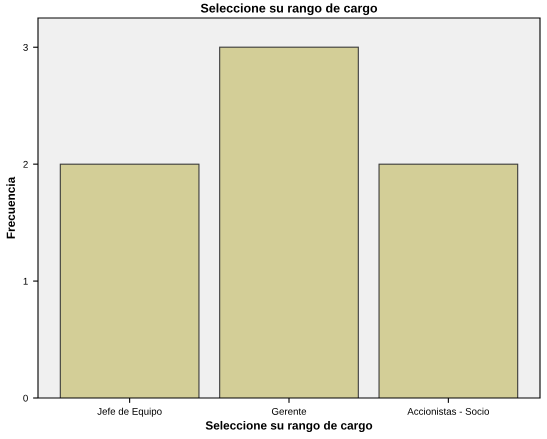  I want to click on y-tick-label: 3, so click(25, 47).